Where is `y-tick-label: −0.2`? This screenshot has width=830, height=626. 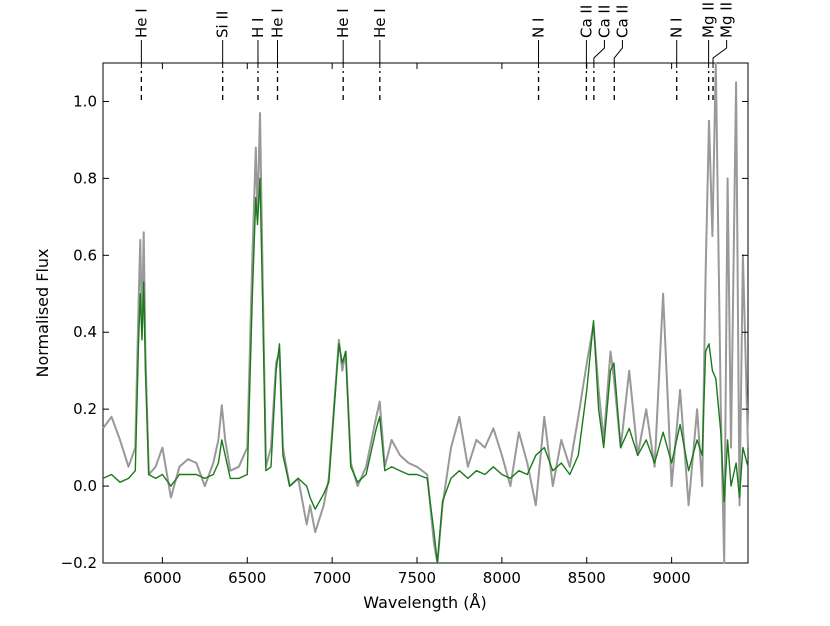
y-tick-label: −0.2 is located at coordinates (79, 563).